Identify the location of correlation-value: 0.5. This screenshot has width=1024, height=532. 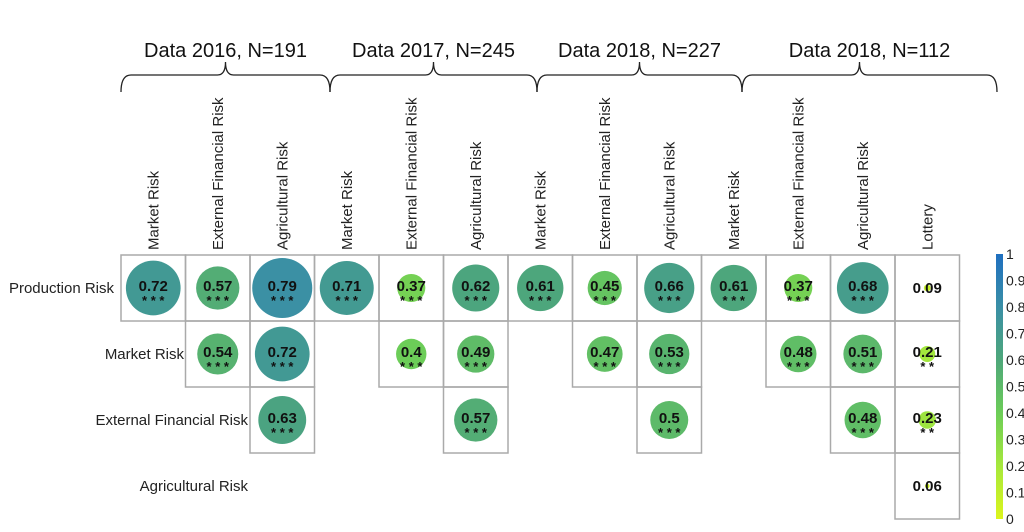
(669, 418).